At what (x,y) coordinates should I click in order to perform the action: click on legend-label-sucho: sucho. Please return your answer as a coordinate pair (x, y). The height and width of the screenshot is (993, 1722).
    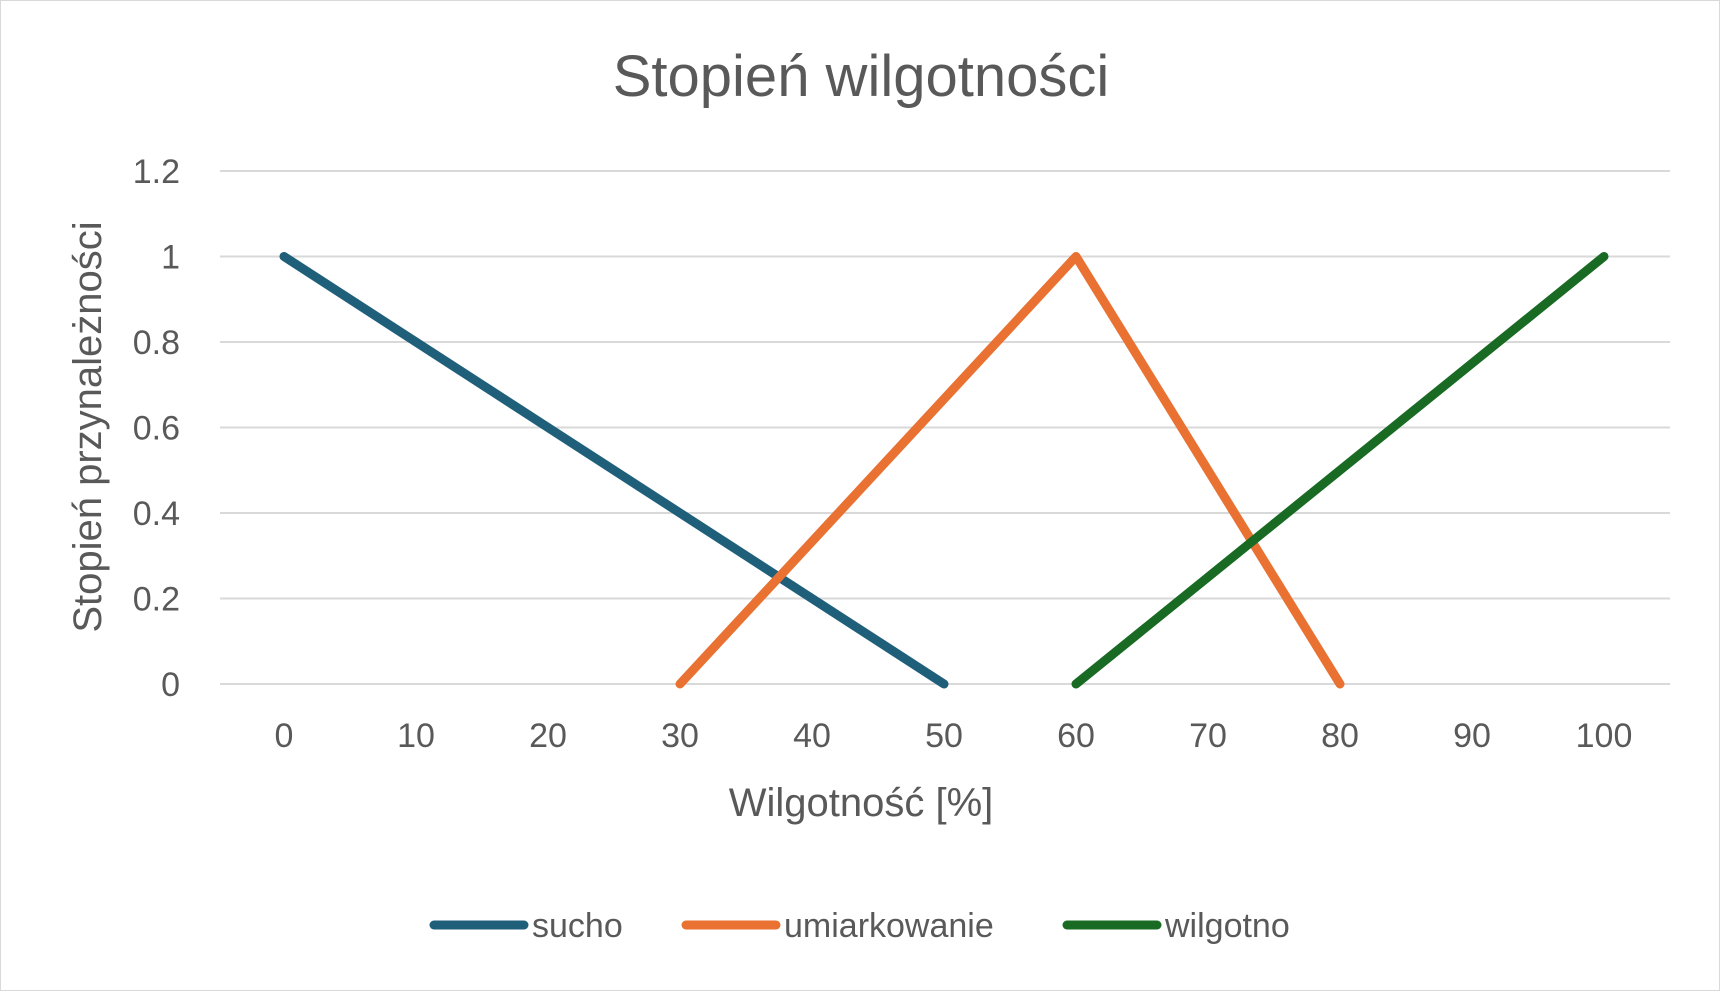
    Looking at the image, I should click on (577, 926).